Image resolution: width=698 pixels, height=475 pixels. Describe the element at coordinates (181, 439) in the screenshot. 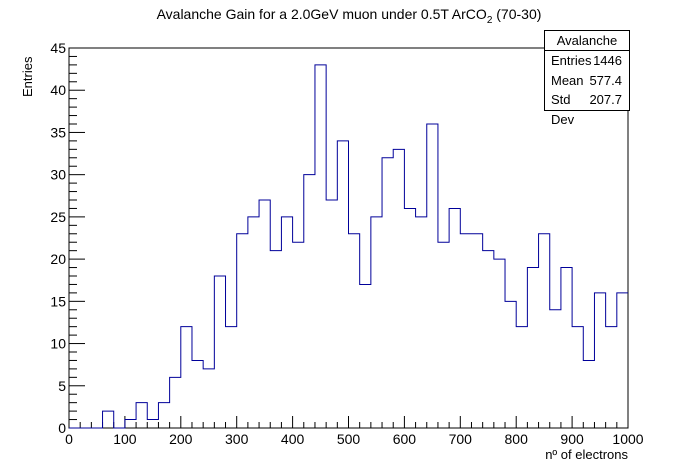

I see `x-tick-label: 200` at that location.